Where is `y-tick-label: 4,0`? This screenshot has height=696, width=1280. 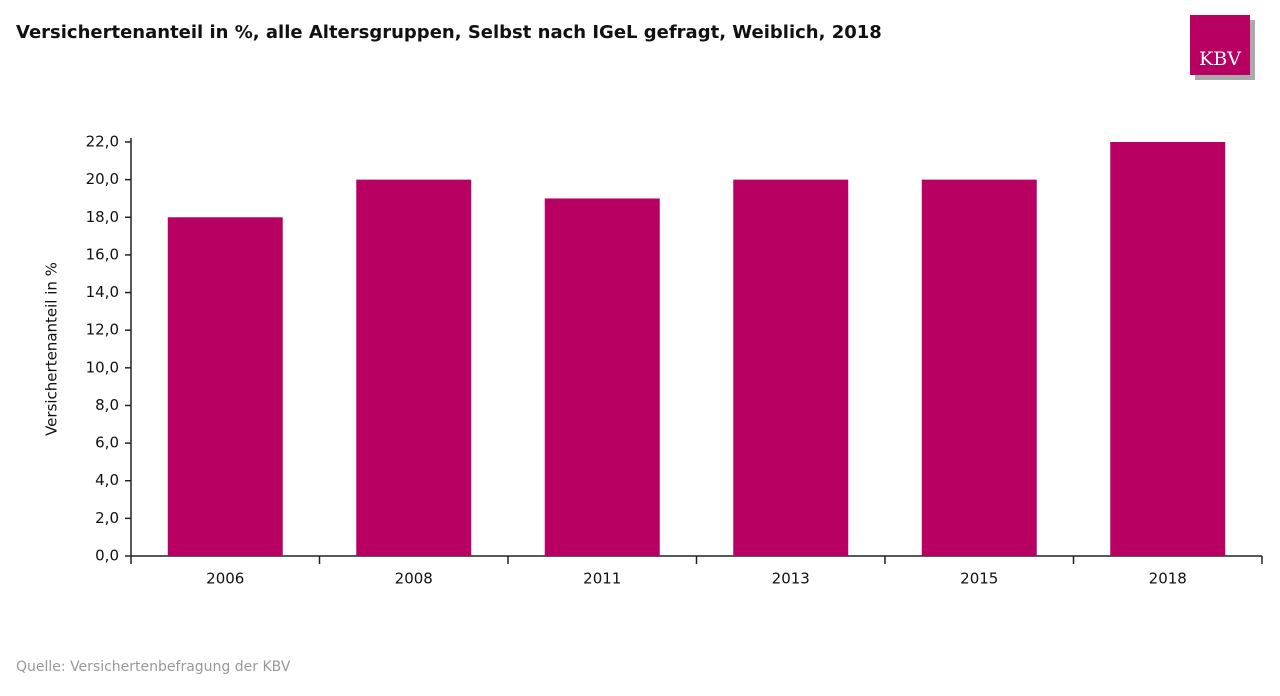
y-tick-label: 4,0 is located at coordinates (107, 480).